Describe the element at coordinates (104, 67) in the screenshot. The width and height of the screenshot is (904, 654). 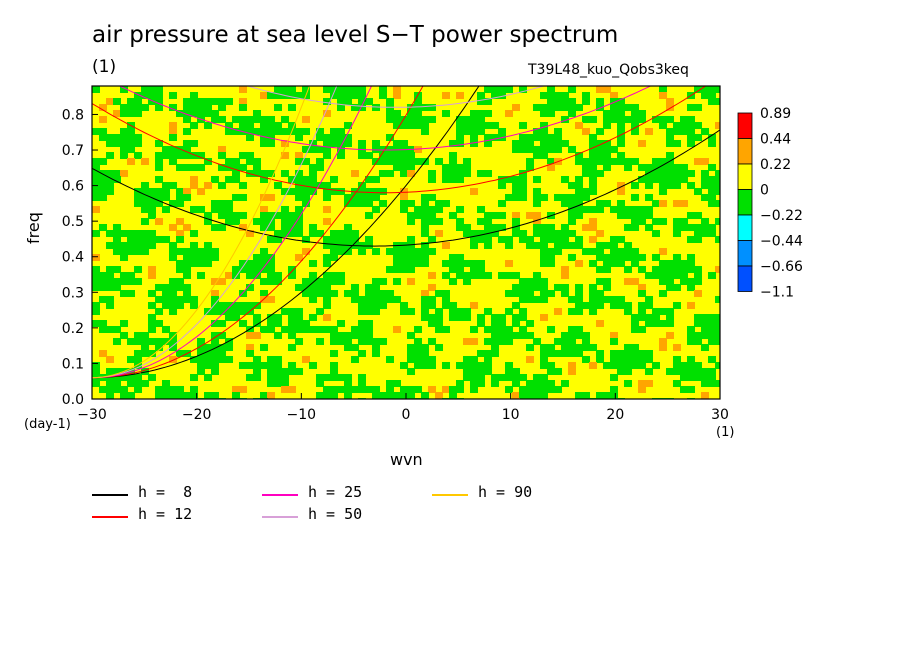
I see `chart-subtitle-unit: (1)` at that location.